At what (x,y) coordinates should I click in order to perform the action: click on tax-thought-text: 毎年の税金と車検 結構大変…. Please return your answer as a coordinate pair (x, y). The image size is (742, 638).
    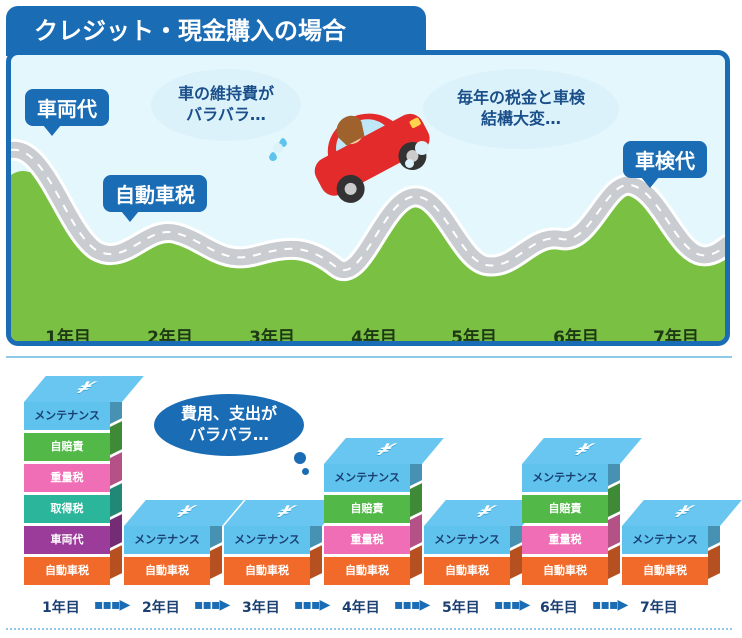
    Looking at the image, I should click on (520, 108).